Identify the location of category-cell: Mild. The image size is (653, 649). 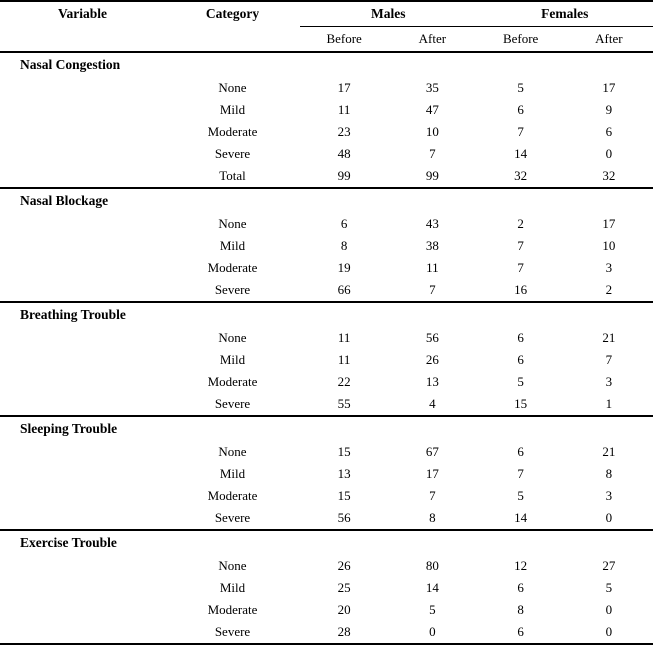
(232, 359).